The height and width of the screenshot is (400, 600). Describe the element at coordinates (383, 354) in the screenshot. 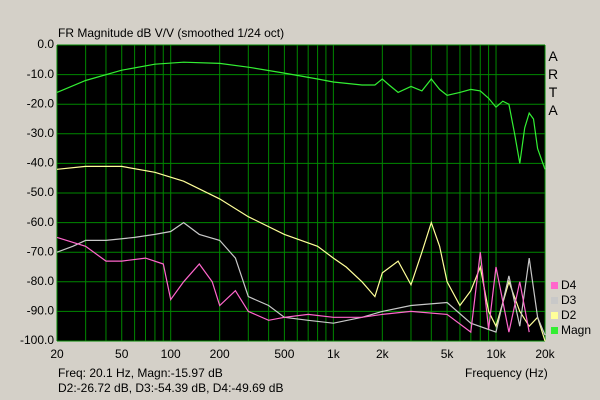

I see `x-tick-label: 2k` at that location.